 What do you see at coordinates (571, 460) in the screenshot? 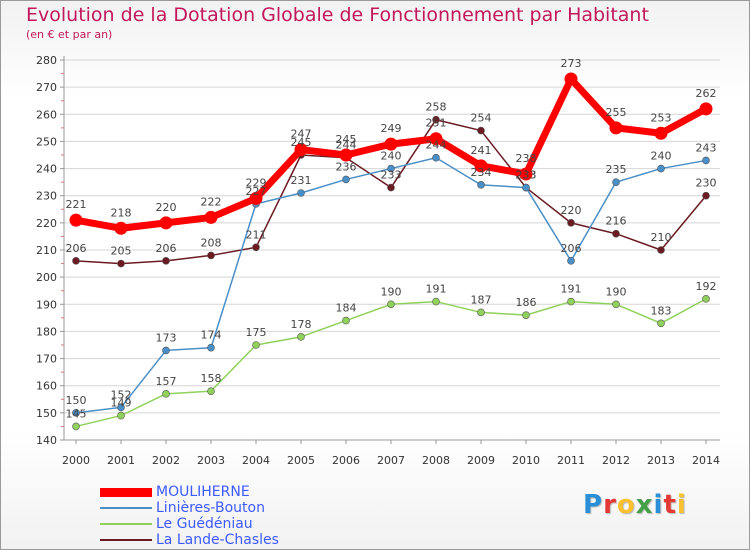
I see `x-tick-label: 2011` at bounding box center [571, 460].